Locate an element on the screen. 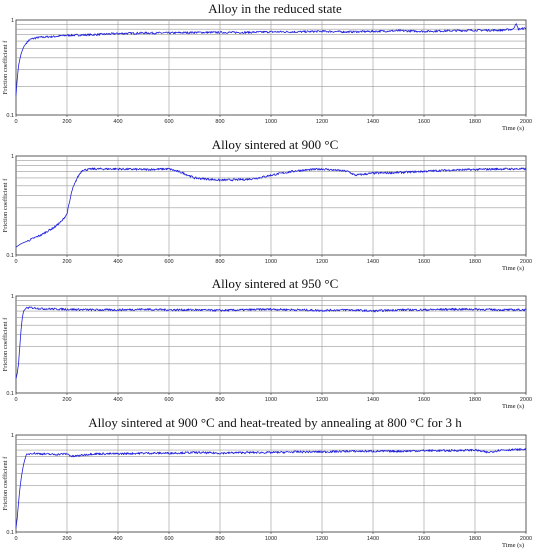 The image size is (535, 550). chart-title: Alloy sintered at 900 °C is located at coordinates (275, 144).